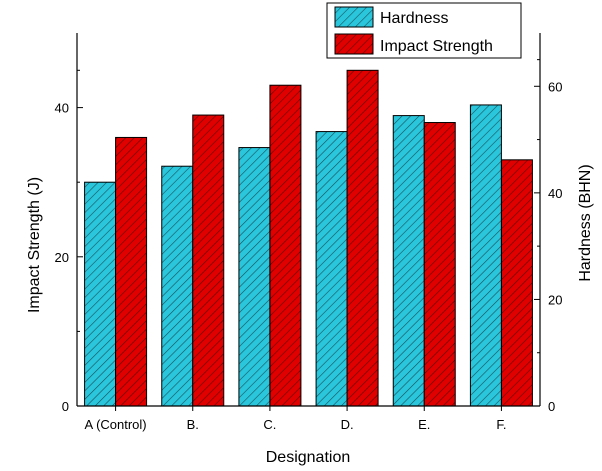 This screenshot has height=471, width=602. I want to click on y-tick-label: 20, so click(62, 257).